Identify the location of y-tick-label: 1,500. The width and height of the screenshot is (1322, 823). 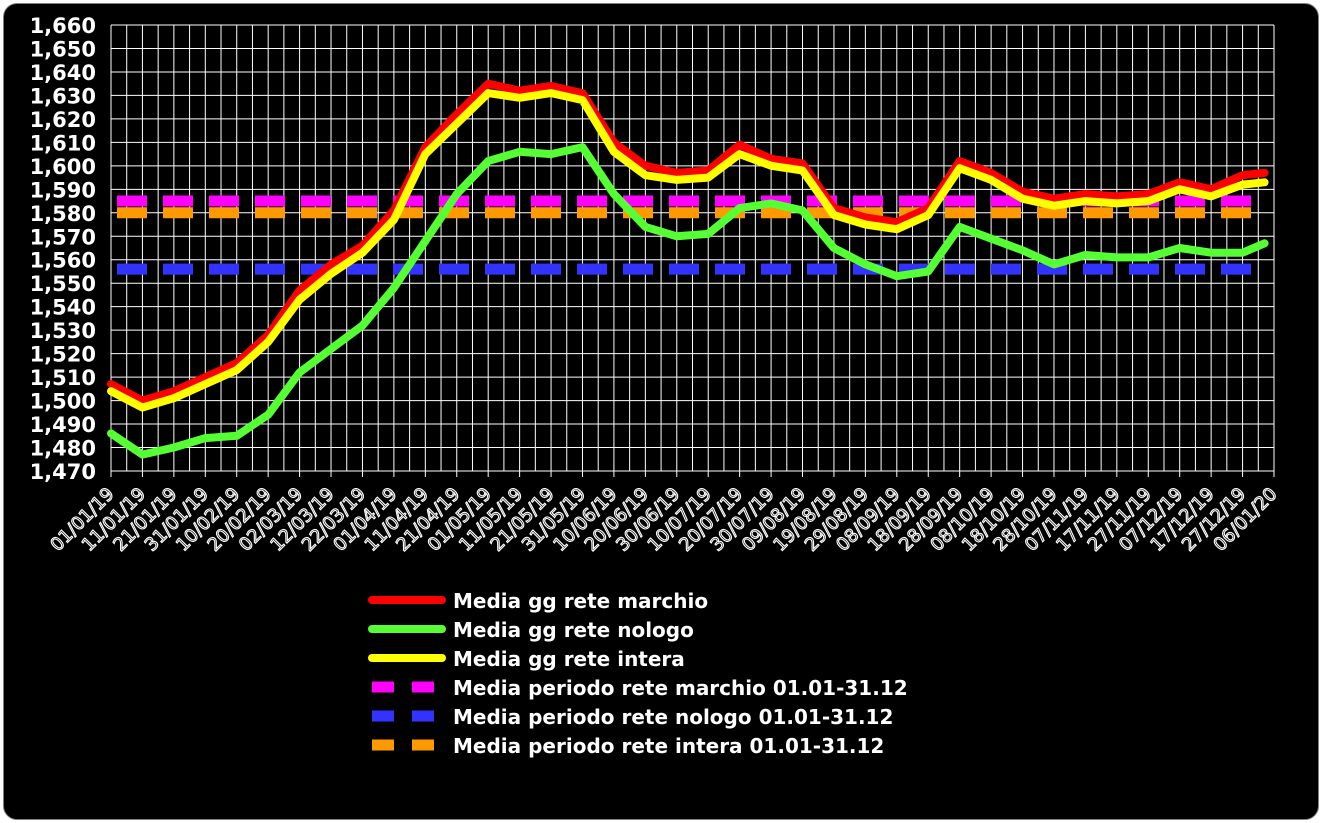
(63, 402).